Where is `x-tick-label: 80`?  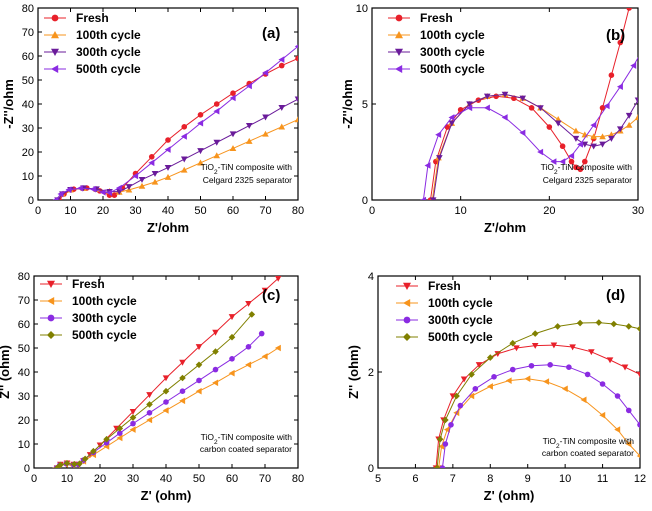 x-tick-label: 80 is located at coordinates (298, 479).